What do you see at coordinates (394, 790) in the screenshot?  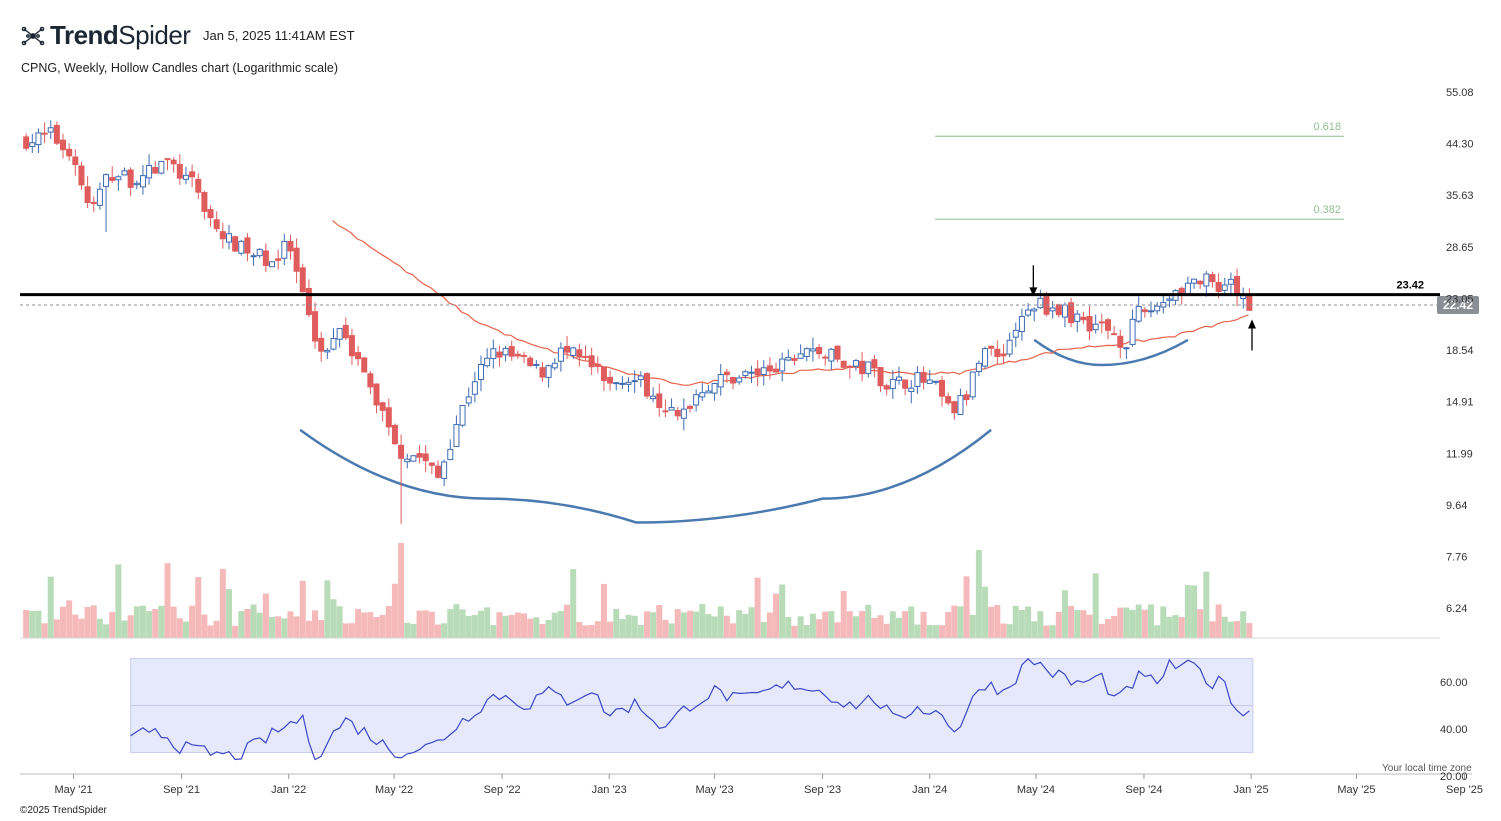 I see `time-axis-label: May '22` at bounding box center [394, 790].